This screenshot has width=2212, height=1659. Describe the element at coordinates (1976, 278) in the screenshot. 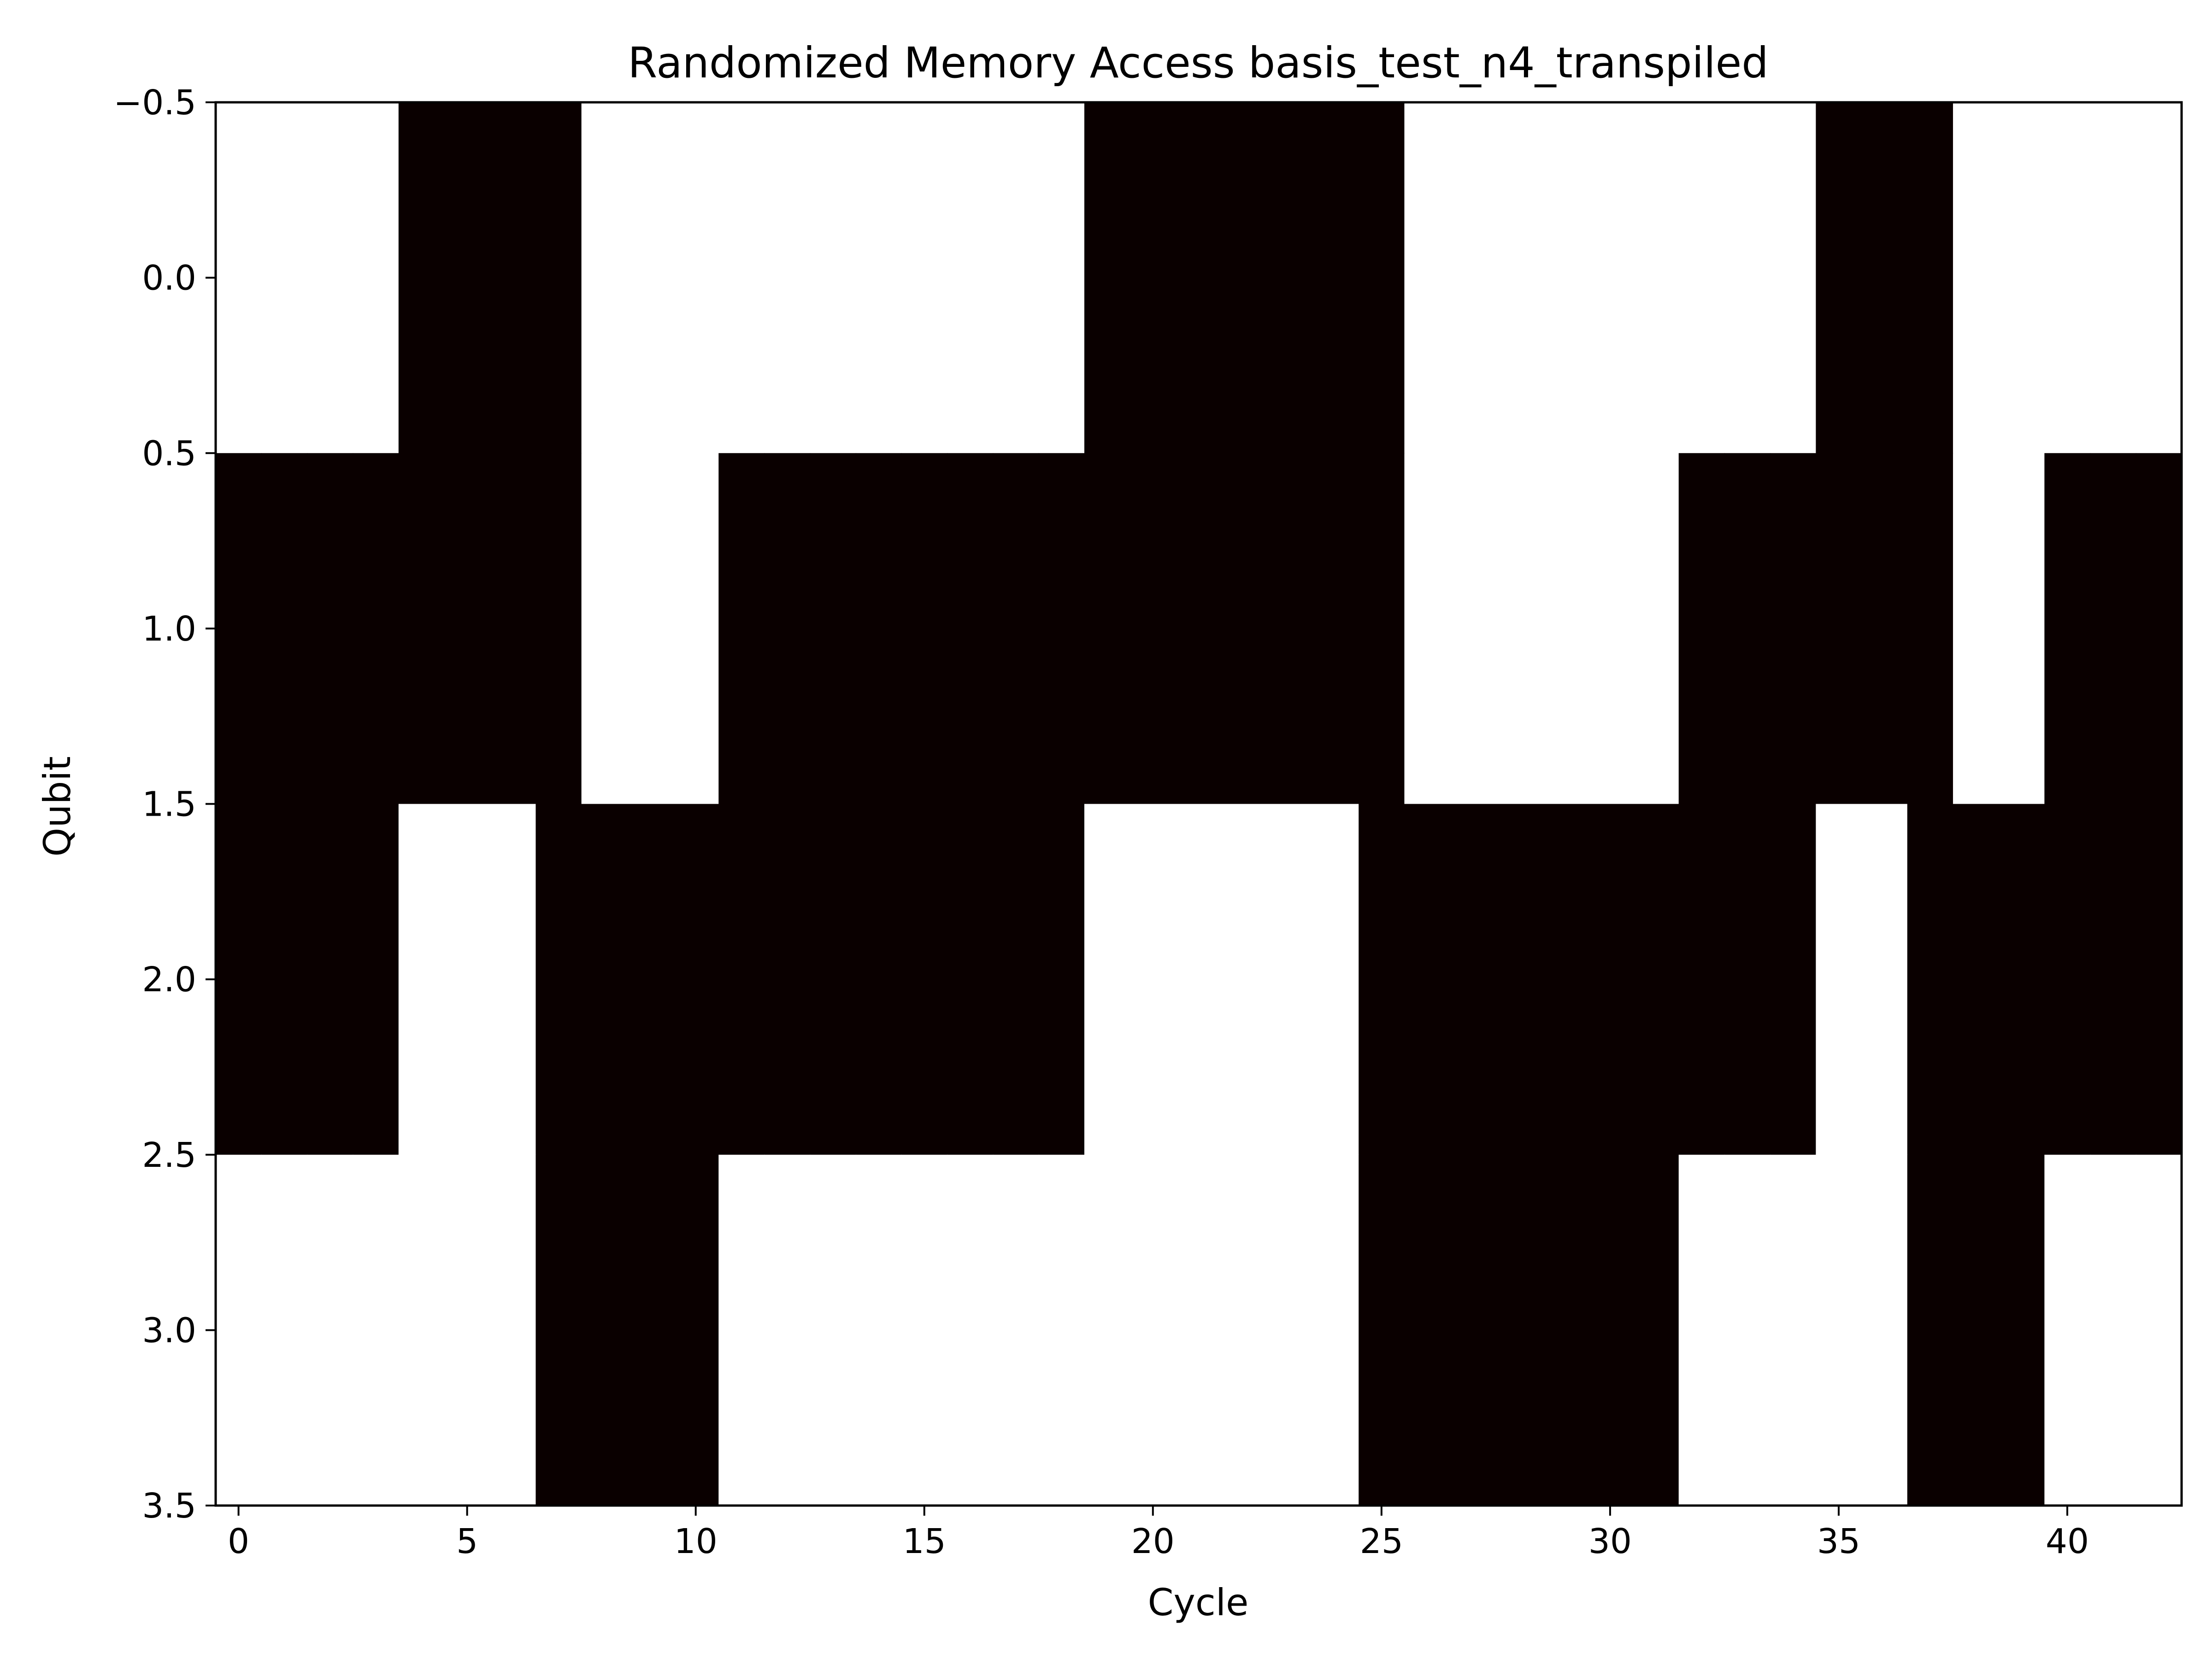

I see `heatmap-cell-r0-c38` at that location.